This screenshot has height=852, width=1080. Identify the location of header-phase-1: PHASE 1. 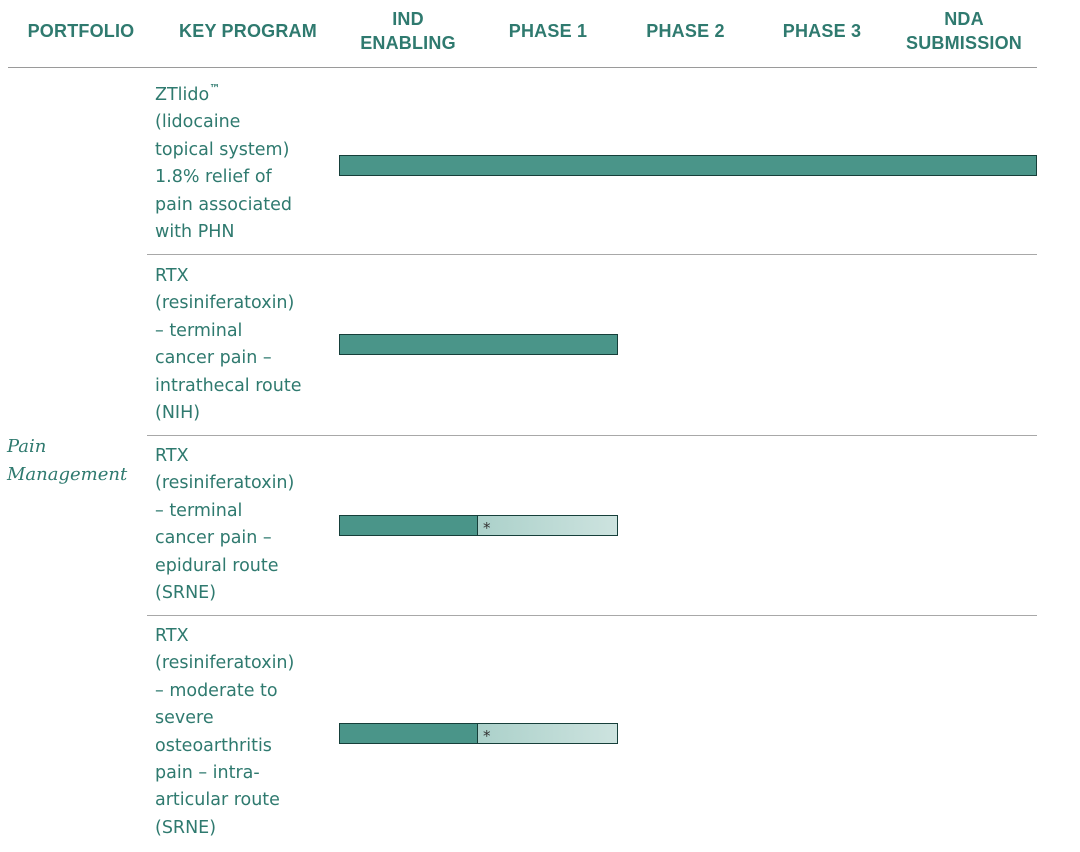
(548, 31).